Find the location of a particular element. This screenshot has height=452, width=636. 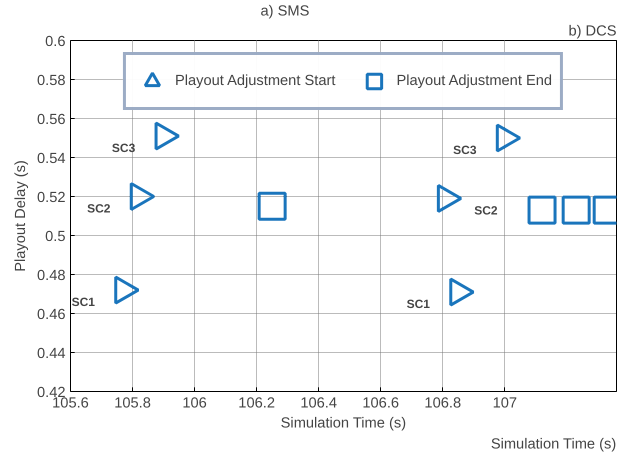

y-tick-label: 0.46 is located at coordinates (51, 315).